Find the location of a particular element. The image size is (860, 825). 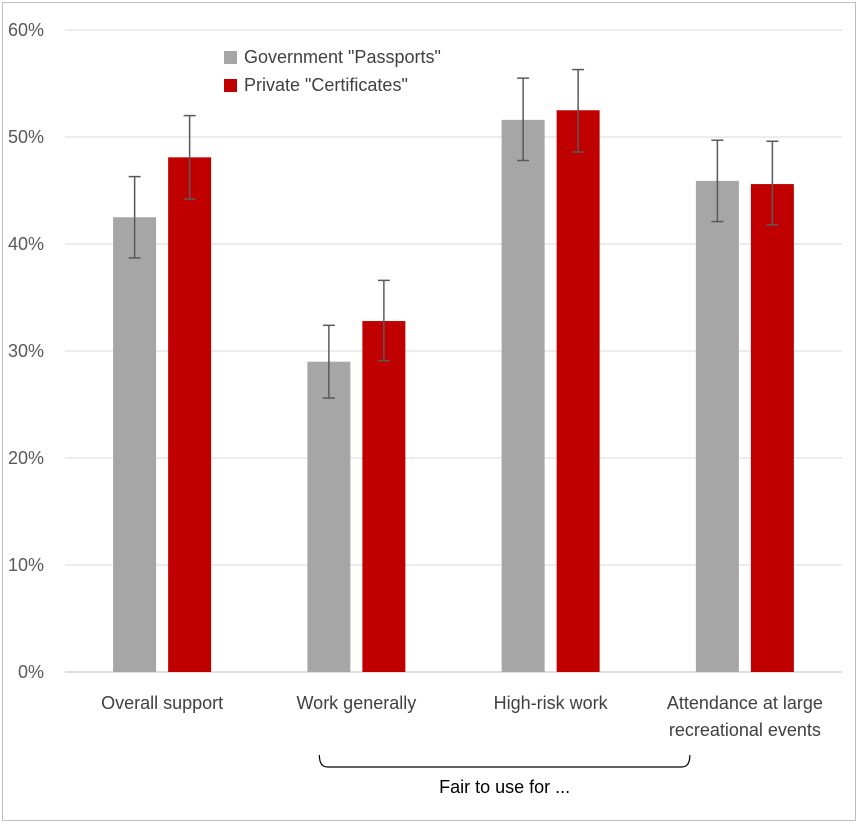

x-category-label: Work generally is located at coordinates (357, 703).